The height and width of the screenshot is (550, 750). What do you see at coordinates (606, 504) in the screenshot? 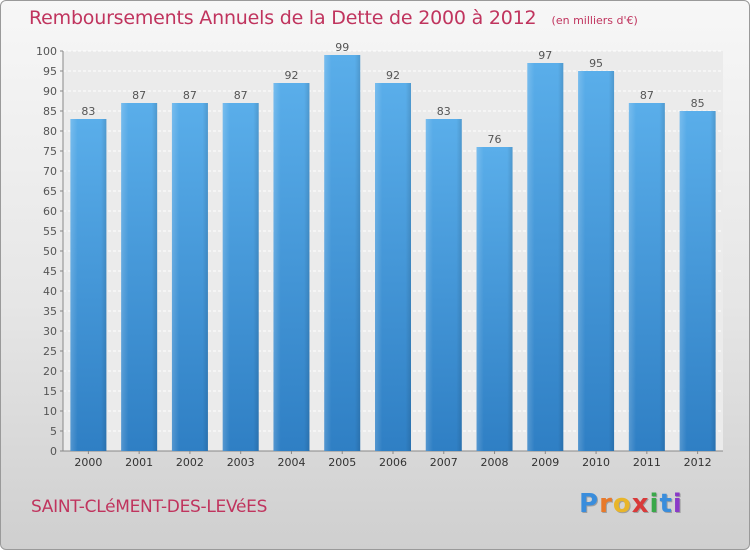
I see `logo-letter: r` at bounding box center [606, 504].